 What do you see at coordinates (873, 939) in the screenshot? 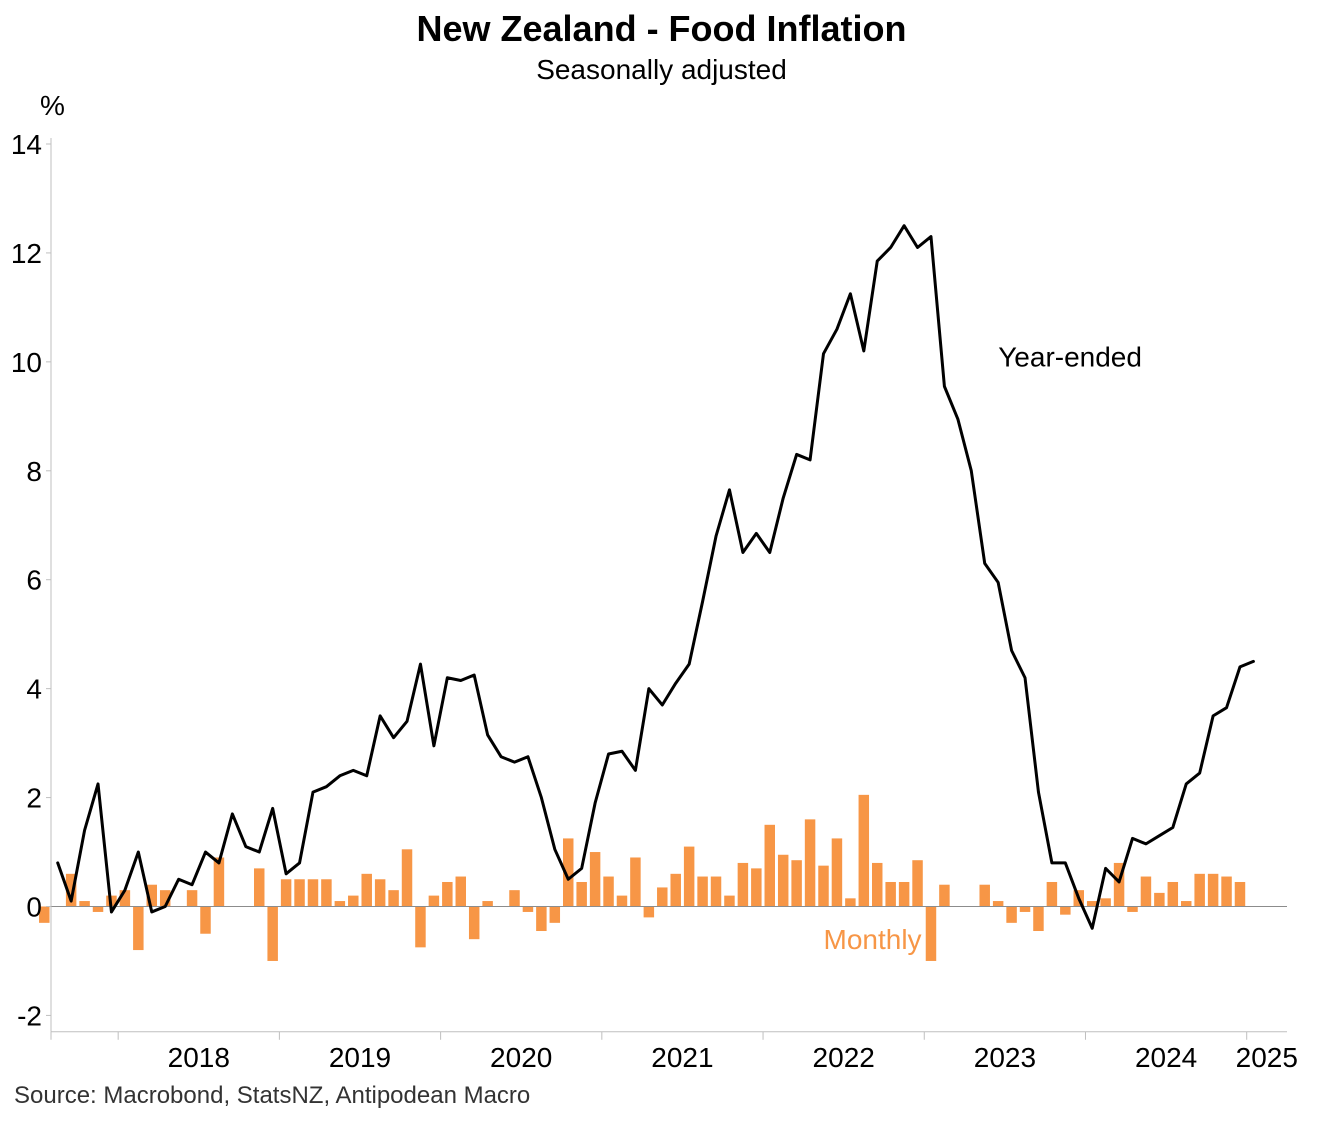
I see `series-annotation: Monthly` at bounding box center [873, 939].